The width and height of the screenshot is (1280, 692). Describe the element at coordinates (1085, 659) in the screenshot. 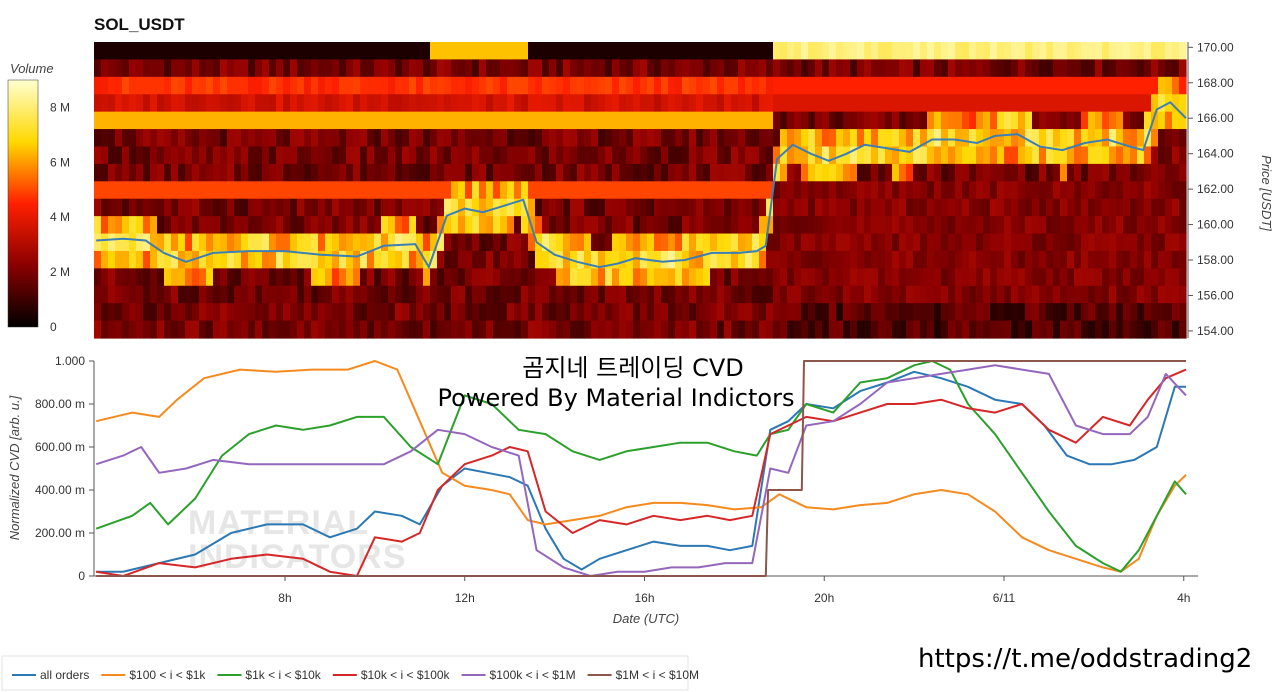

I see `footer-link: https://t.me/oddstrading2` at that location.